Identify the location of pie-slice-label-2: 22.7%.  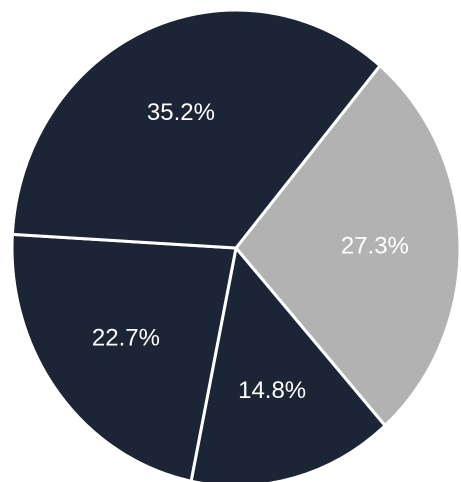
(126, 337).